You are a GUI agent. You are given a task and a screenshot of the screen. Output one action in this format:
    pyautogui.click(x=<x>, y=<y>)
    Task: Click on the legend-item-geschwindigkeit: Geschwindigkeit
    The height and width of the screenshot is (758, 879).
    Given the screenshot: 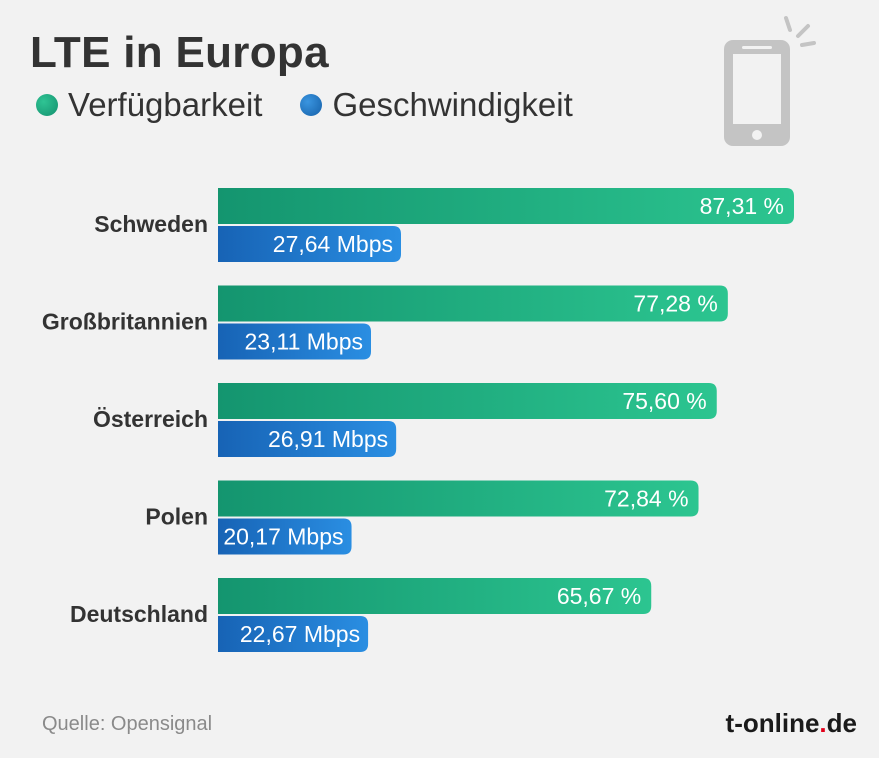 What is the action you would take?
    pyautogui.click(x=436, y=105)
    